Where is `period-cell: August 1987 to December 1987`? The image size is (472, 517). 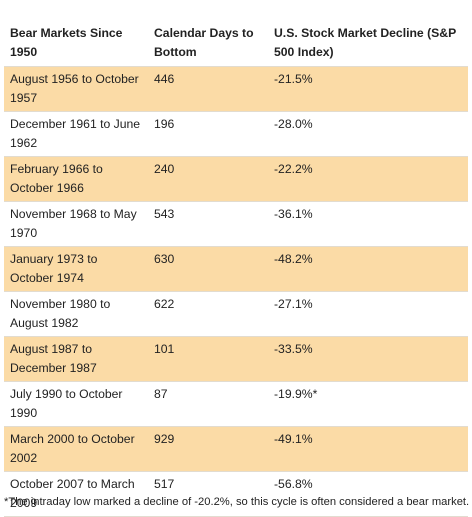 period-cell: August 1987 to December 1987 is located at coordinates (77, 359).